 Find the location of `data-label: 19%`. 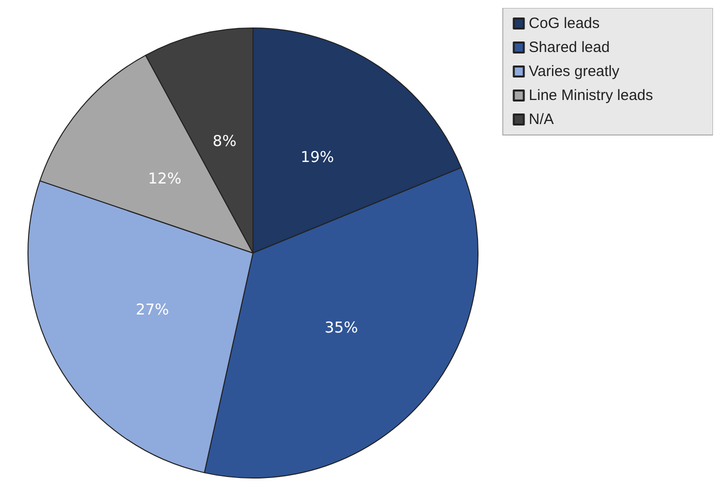

data-label: 19% is located at coordinates (317, 157).